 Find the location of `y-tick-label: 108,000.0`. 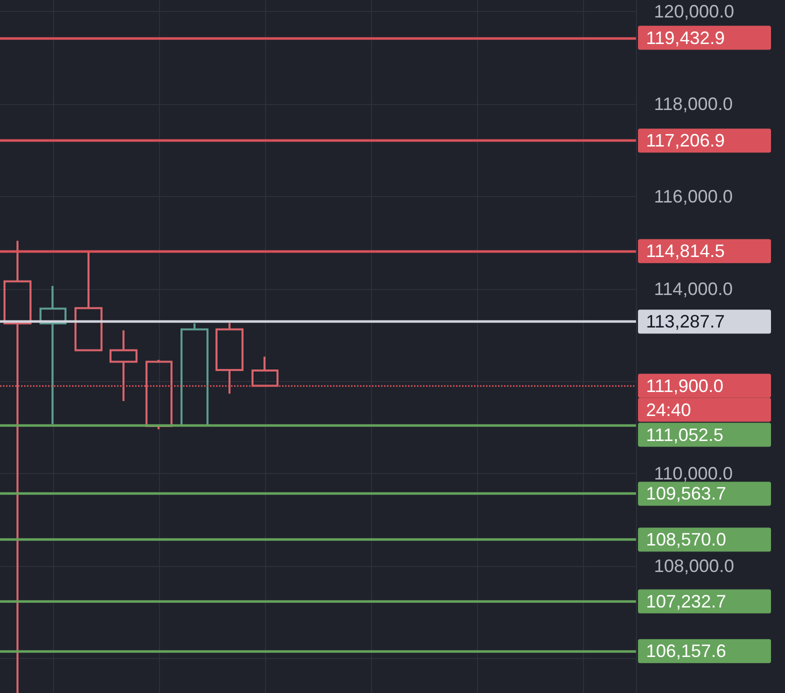

y-tick-label: 108,000.0 is located at coordinates (694, 566).